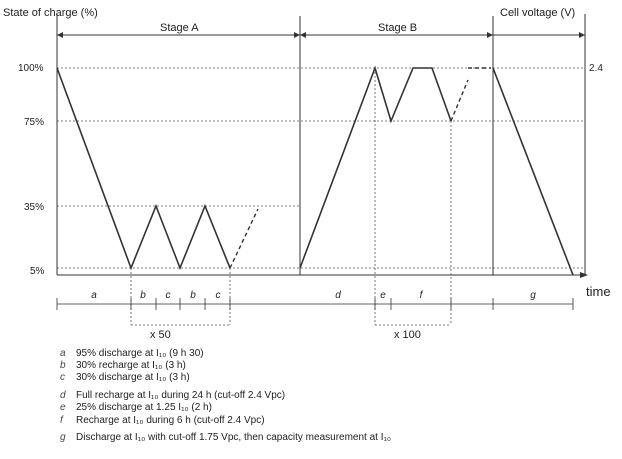  Describe the element at coordinates (131, 366) in the screenshot. I see `legend-text: 30% recharge at I₁₀ (3 h)` at that location.